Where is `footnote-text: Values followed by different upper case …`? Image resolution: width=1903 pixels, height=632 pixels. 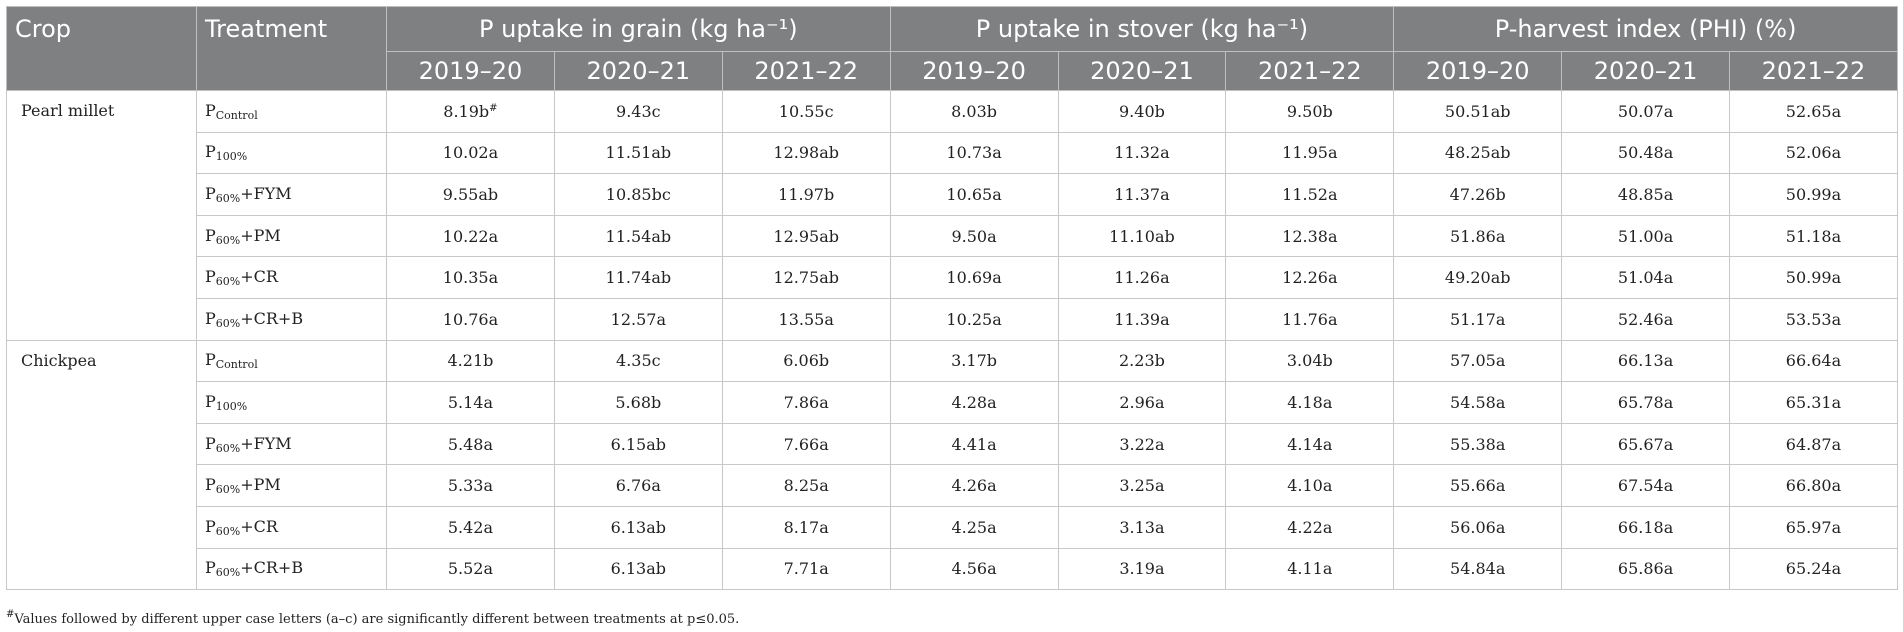 footnote-text: Values followed by different upper case … is located at coordinates (377, 619).